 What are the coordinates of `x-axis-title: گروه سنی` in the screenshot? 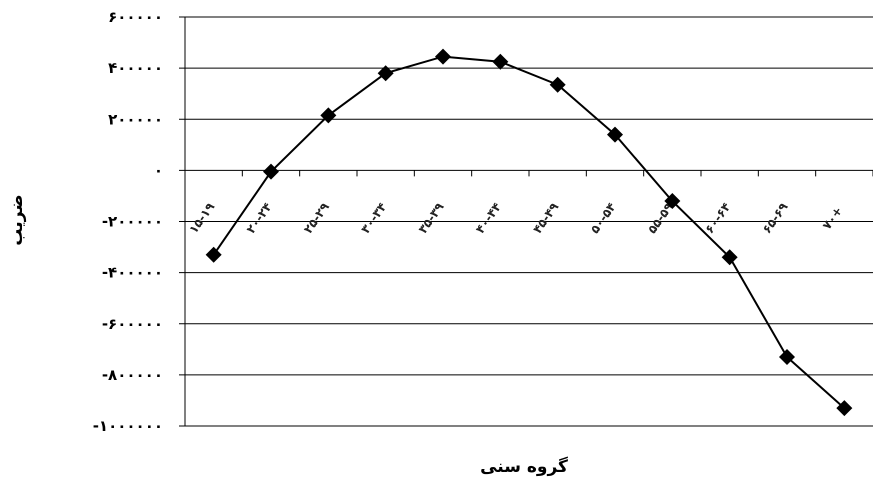 It's located at (524, 466).